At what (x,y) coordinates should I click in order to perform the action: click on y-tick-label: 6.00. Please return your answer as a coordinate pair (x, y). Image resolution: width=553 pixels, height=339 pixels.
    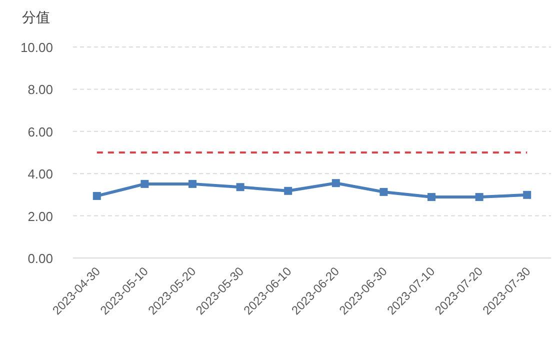
    Looking at the image, I should click on (40, 132).